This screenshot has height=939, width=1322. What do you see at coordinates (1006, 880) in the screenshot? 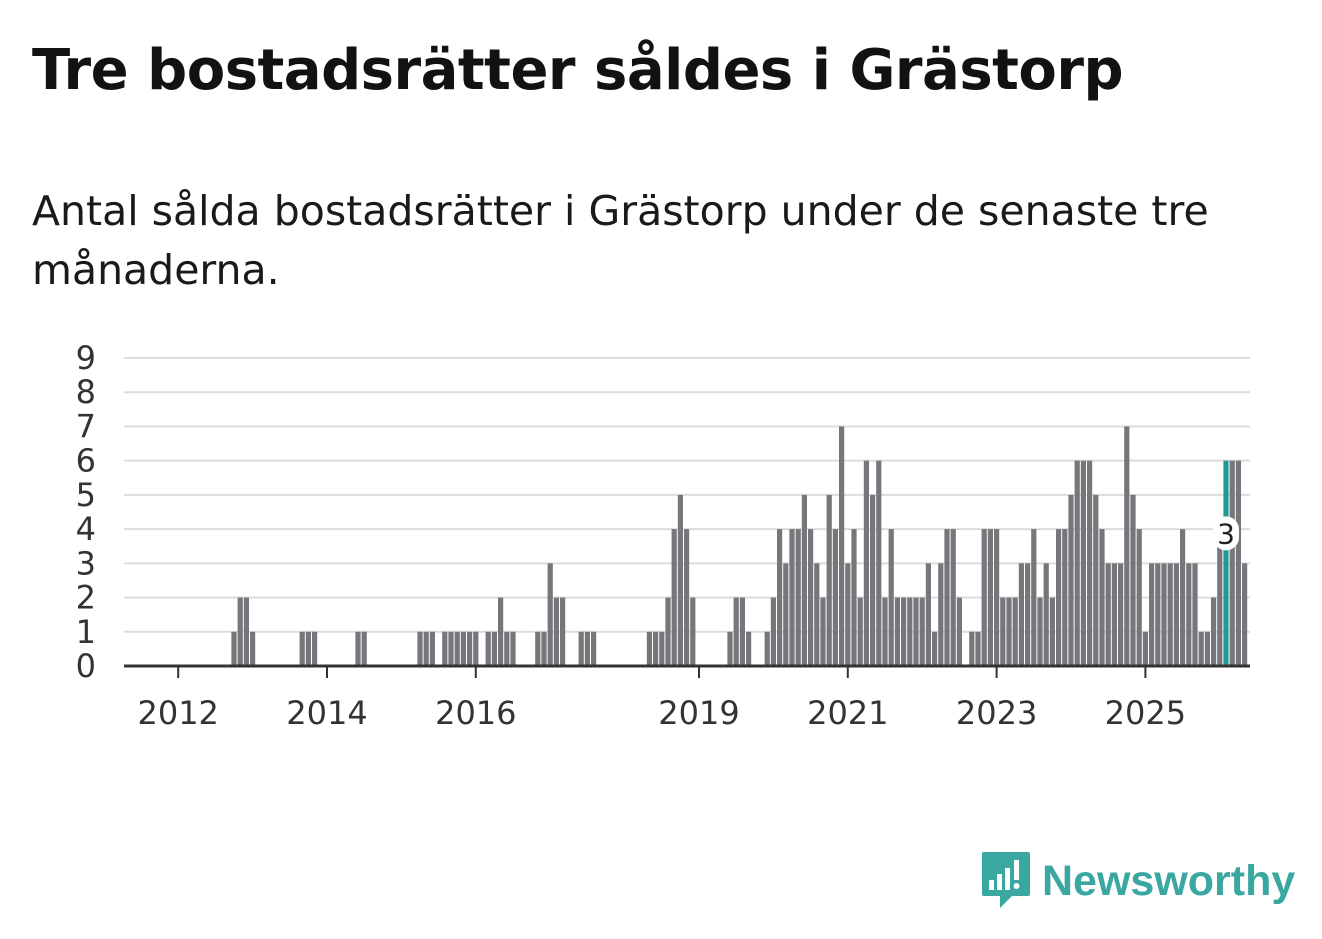
I see `newsworthy-logo-icon` at bounding box center [1006, 880].